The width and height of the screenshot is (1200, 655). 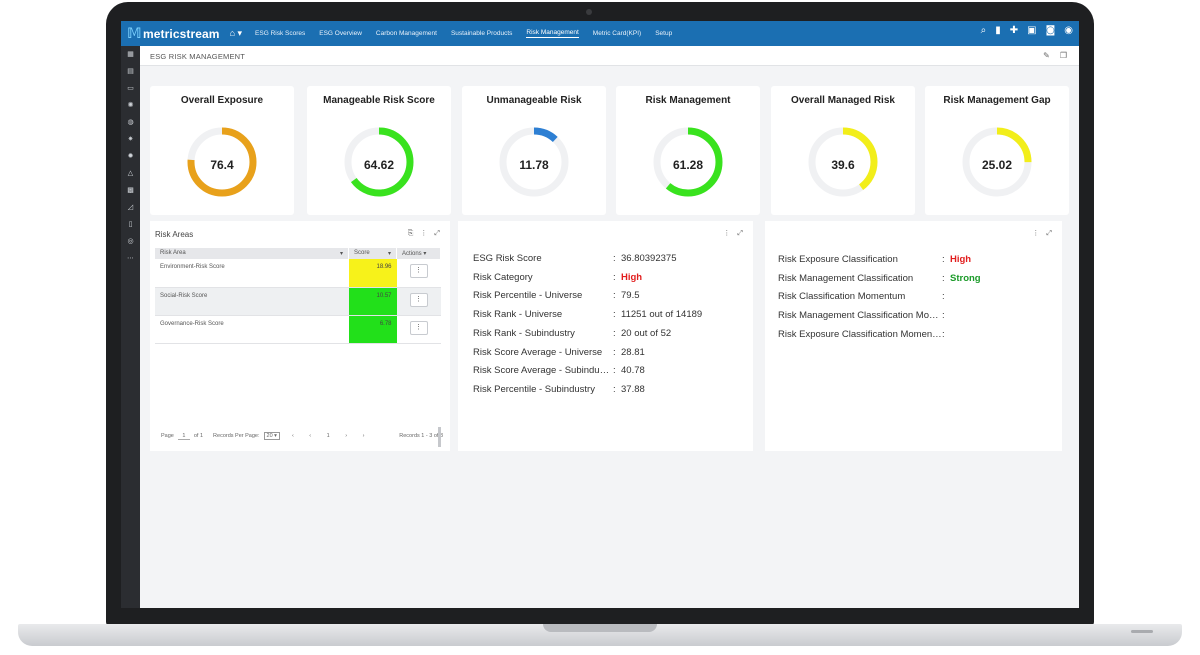 What do you see at coordinates (222, 100) in the screenshot?
I see `kpi-title: Overall Exposure` at bounding box center [222, 100].